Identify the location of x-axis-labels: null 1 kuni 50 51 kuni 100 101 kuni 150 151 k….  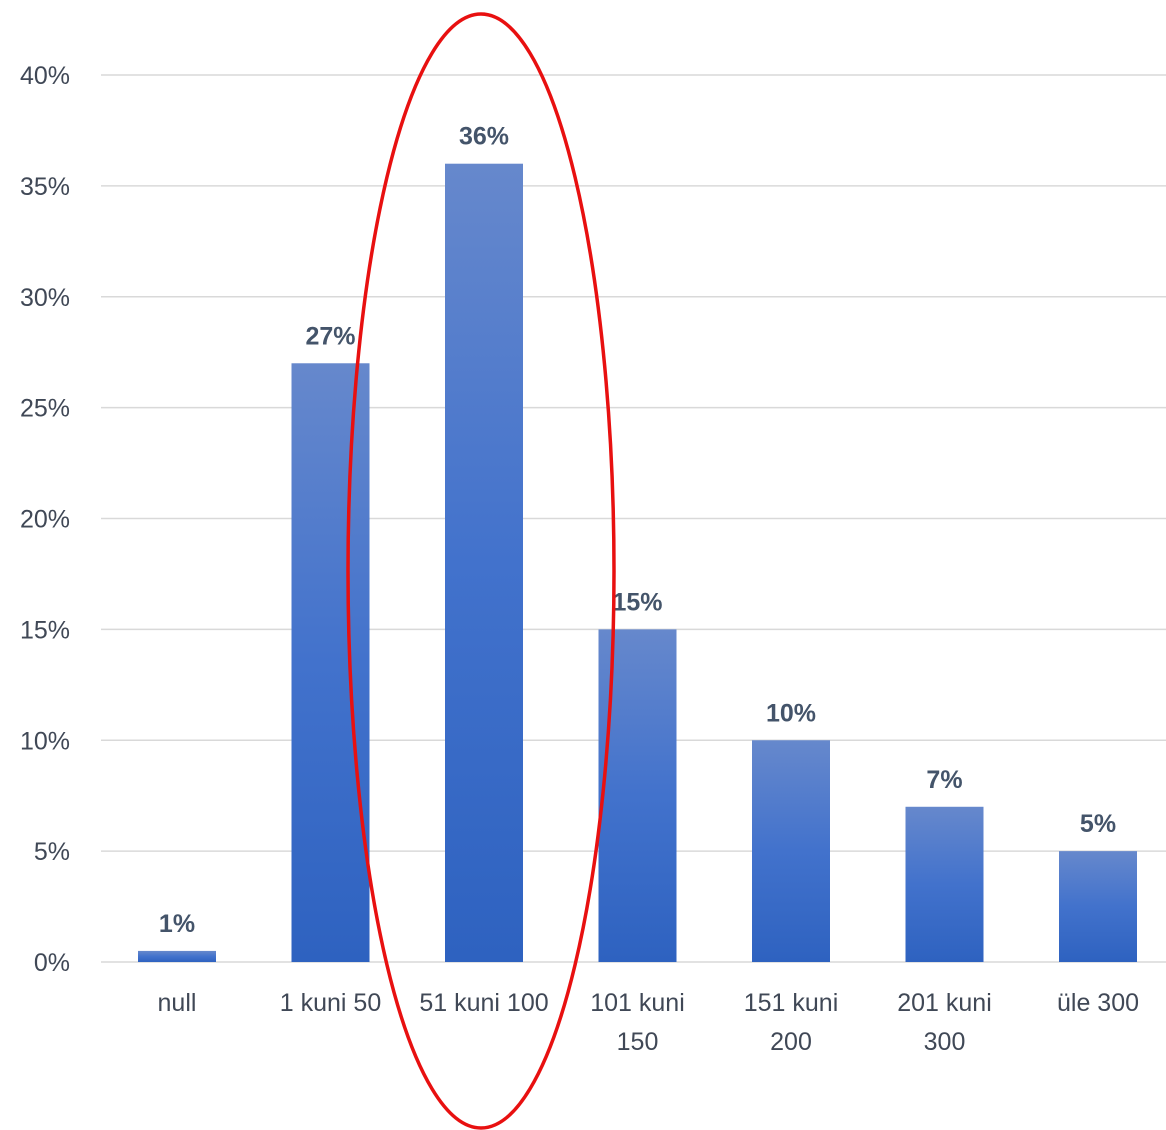
(648, 1022).